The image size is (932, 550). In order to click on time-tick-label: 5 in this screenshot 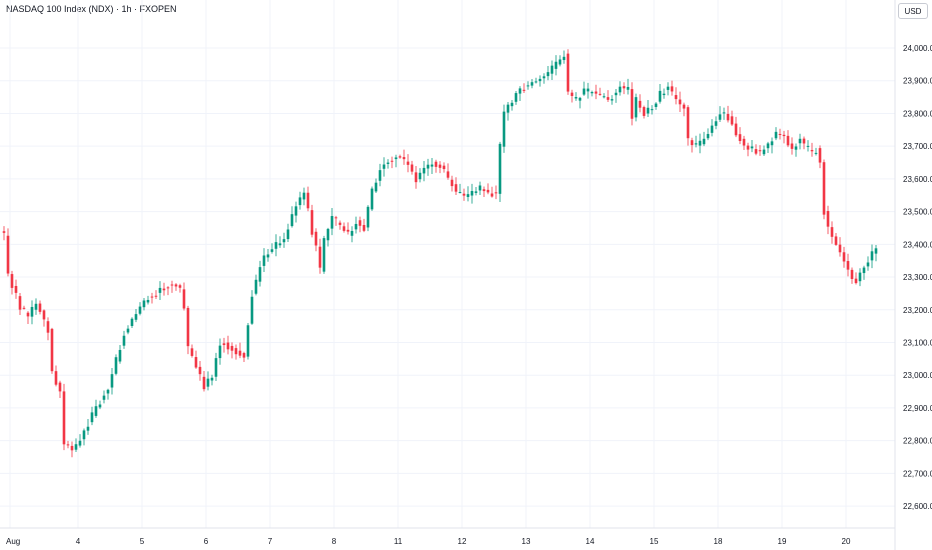, I will do `click(142, 541)`.